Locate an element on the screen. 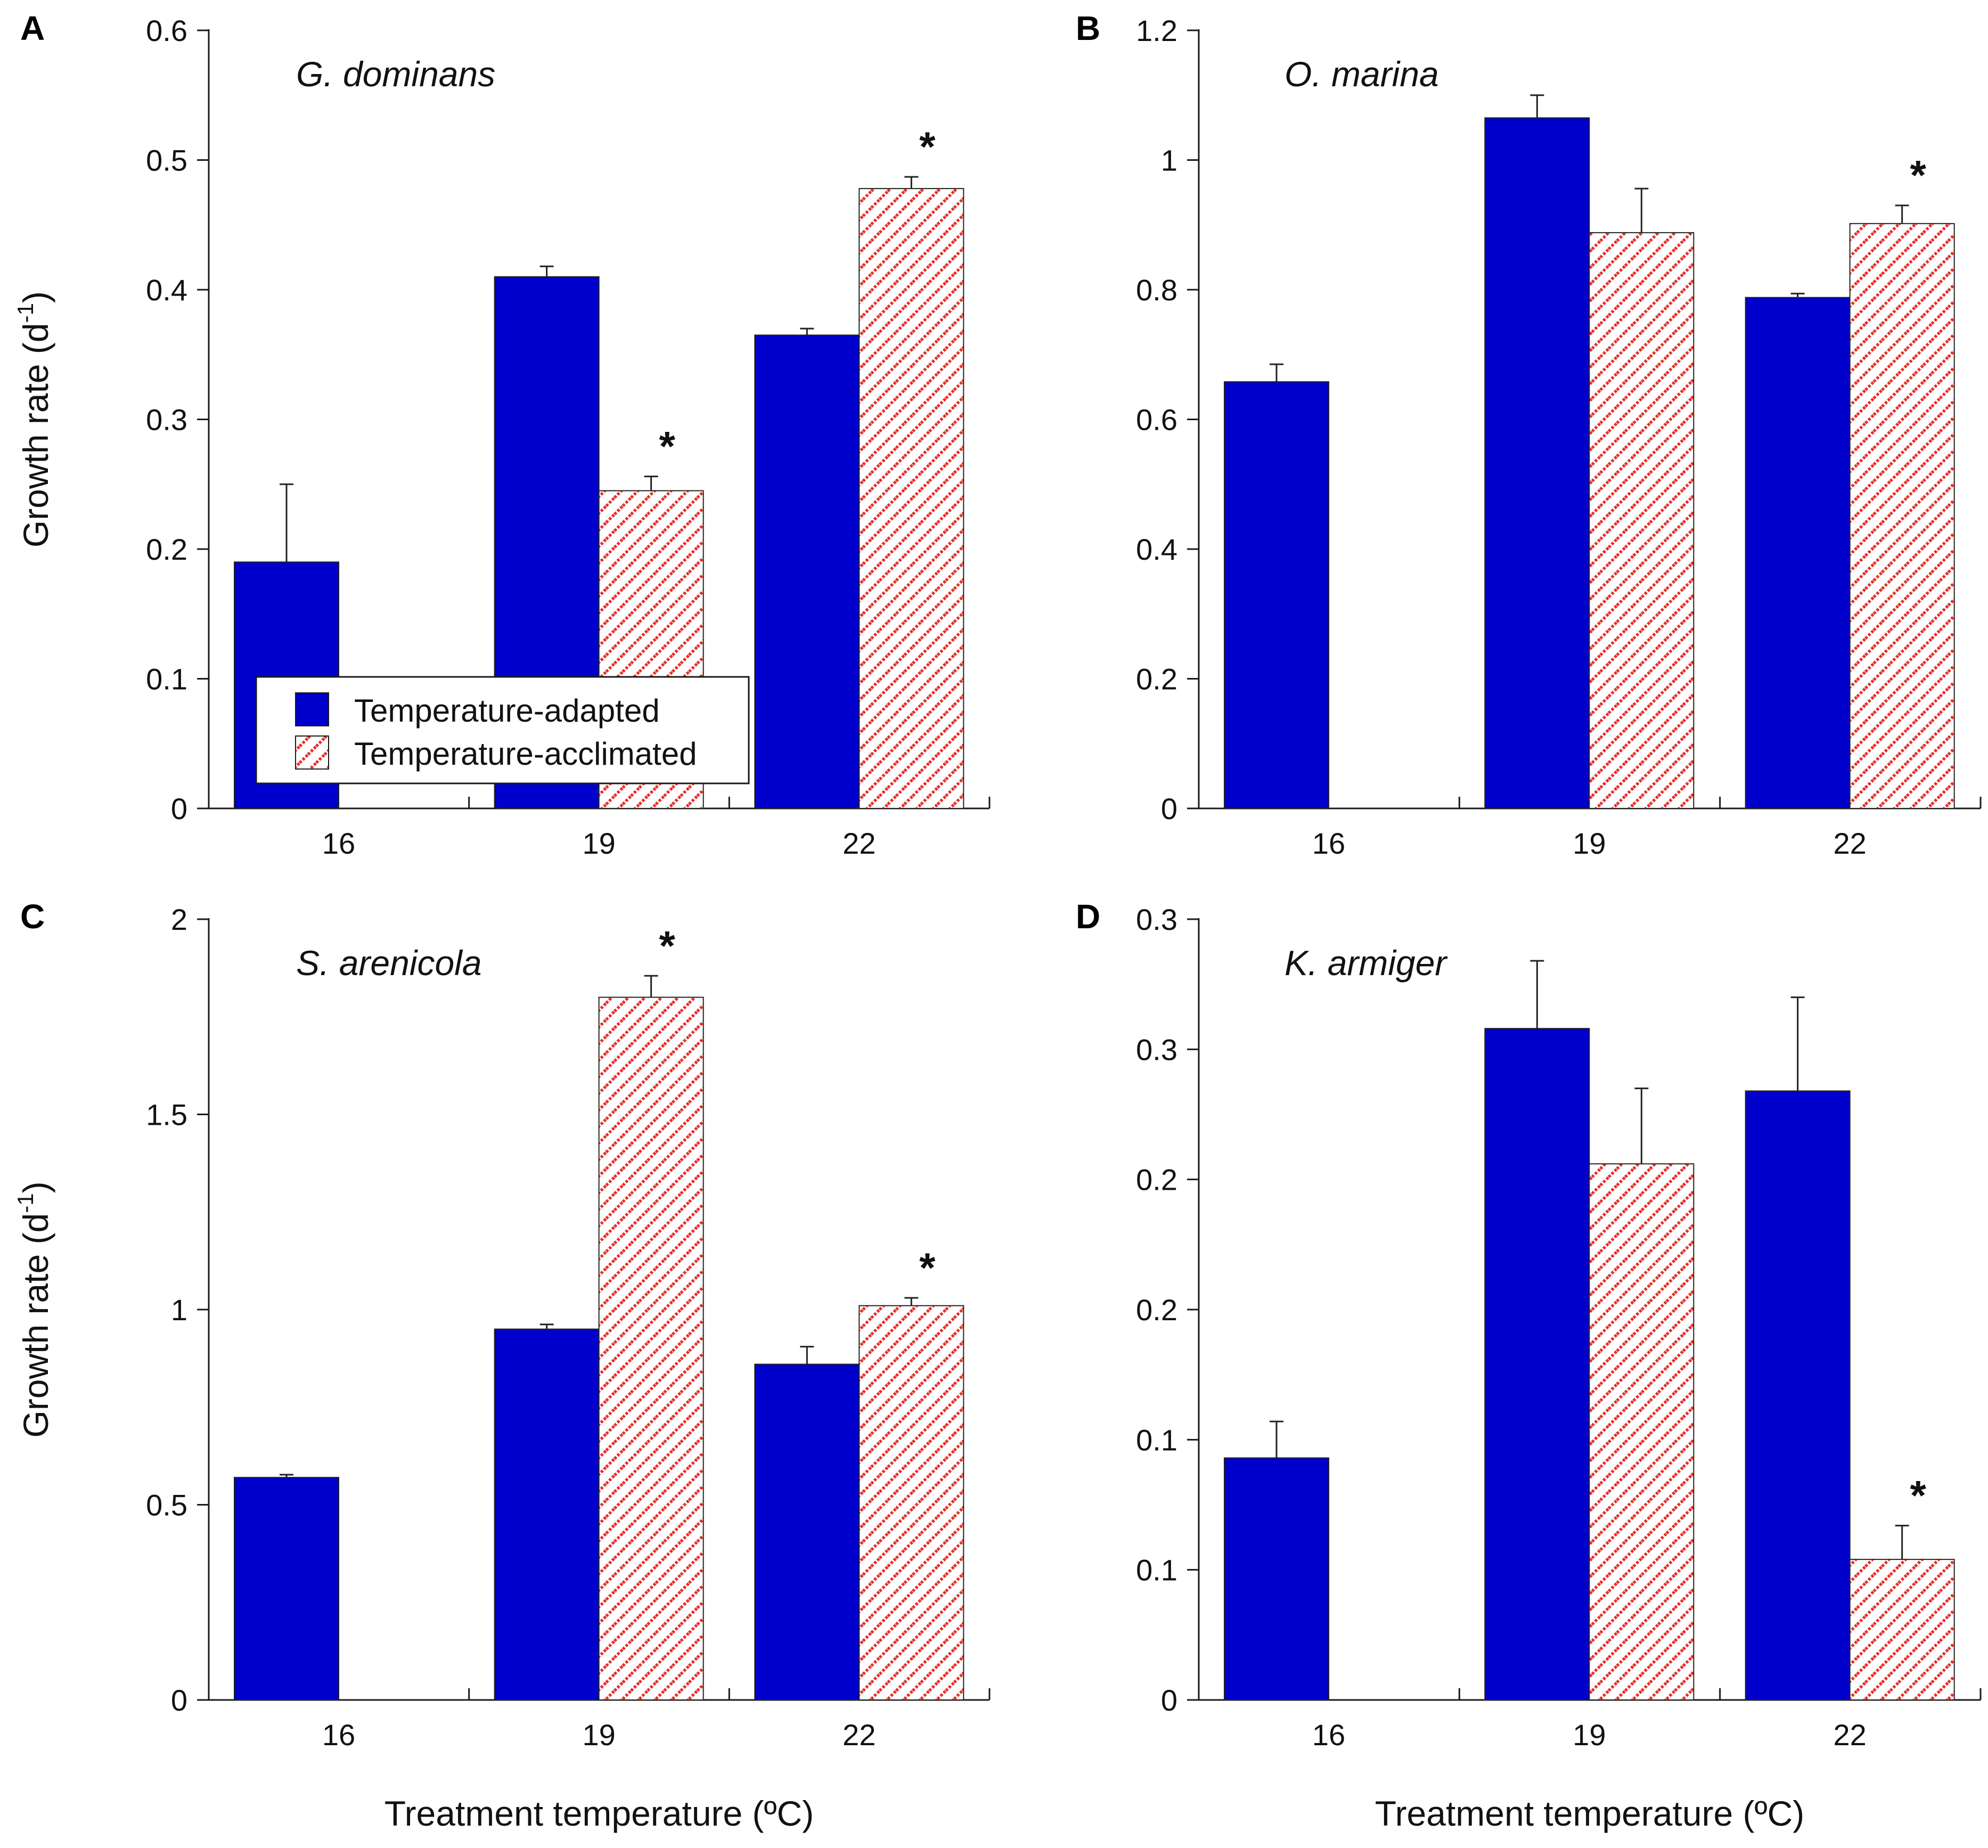 This screenshot has width=1988, height=1848. legend-label-adapted: Temperature-adapted is located at coordinates (507, 711).